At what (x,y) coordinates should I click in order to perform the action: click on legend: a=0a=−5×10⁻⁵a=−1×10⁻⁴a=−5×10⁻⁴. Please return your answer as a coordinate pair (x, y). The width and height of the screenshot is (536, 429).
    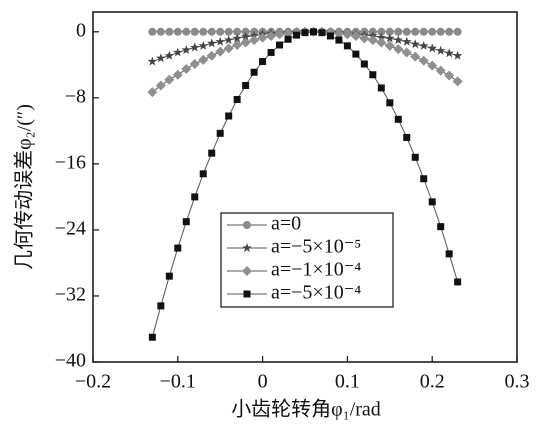
    Looking at the image, I should click on (307, 260).